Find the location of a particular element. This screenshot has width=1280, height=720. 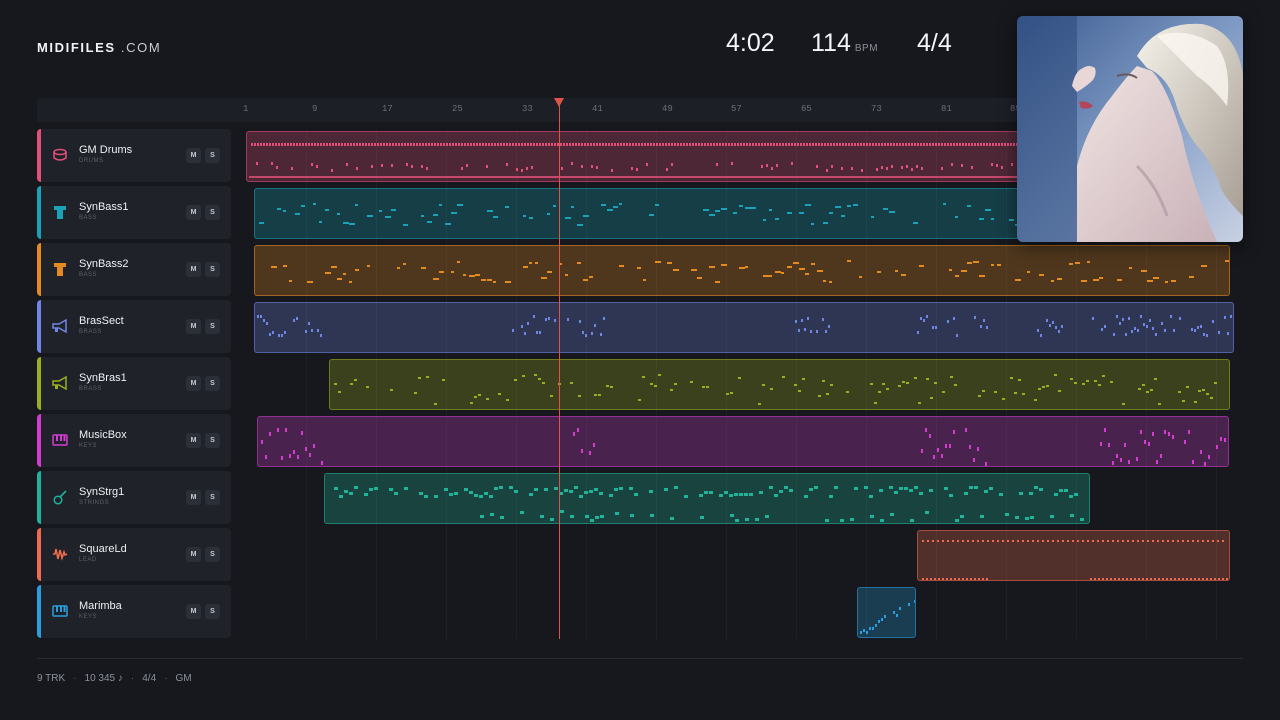

track-category: DRUMS is located at coordinates (91, 161).